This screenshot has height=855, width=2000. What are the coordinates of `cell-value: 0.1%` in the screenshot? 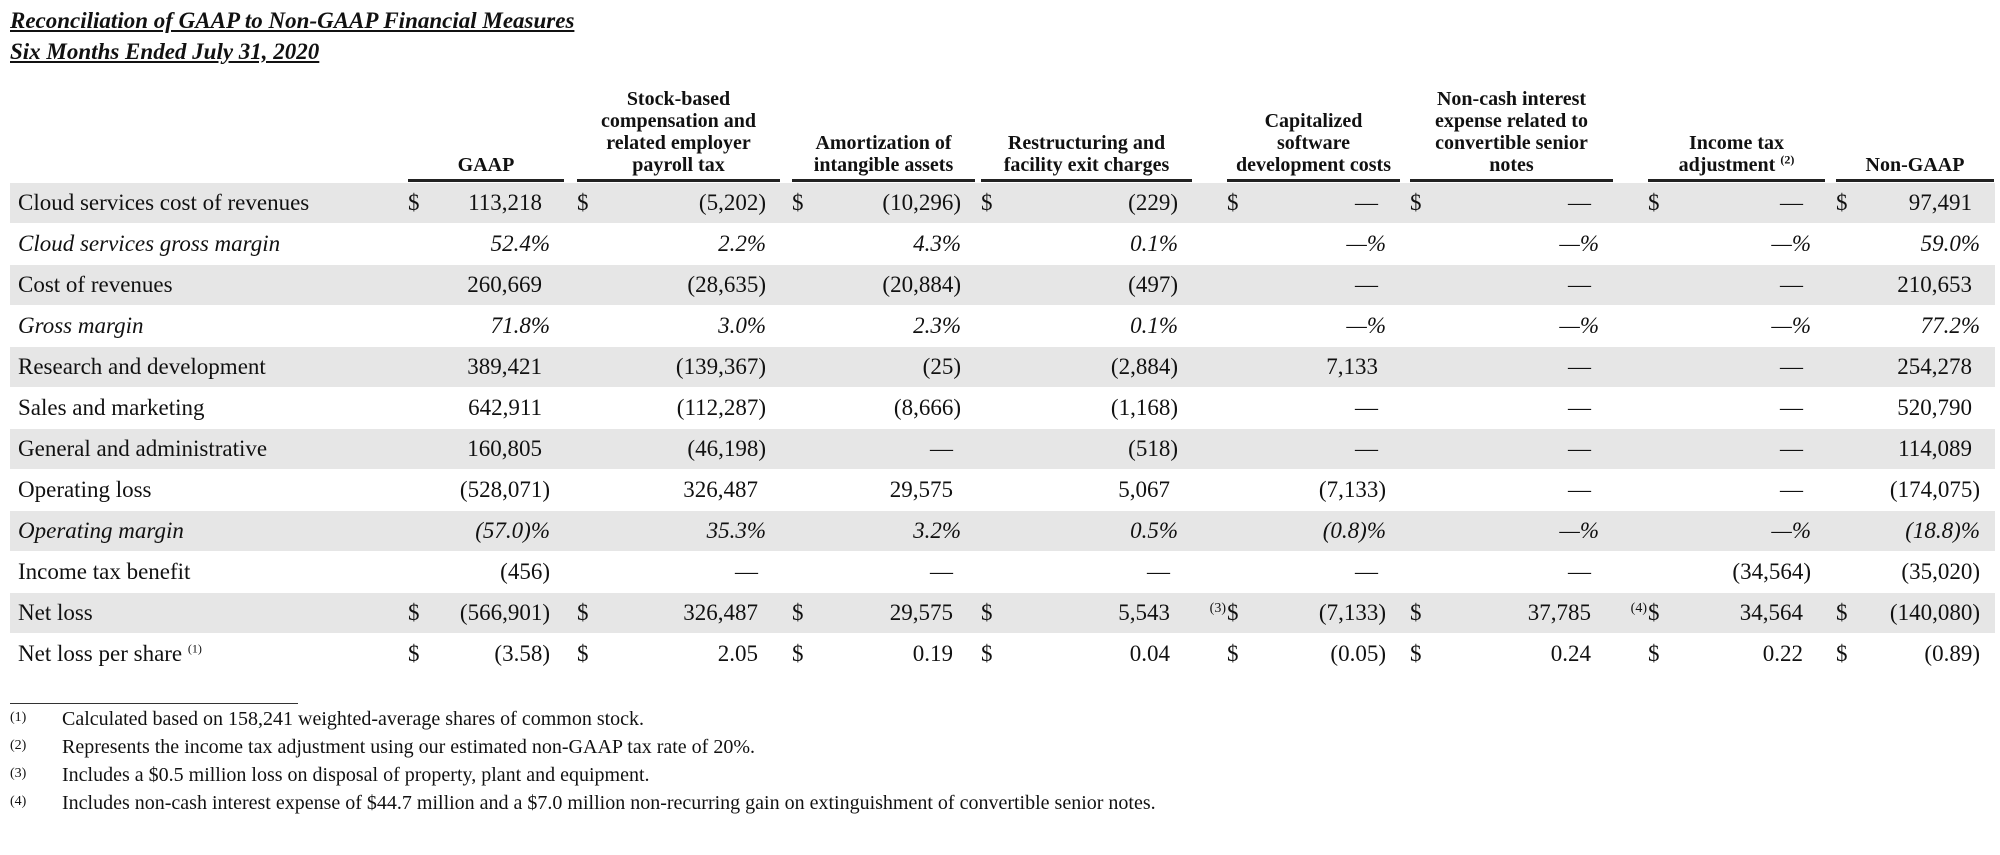 It's located at (1154, 244).